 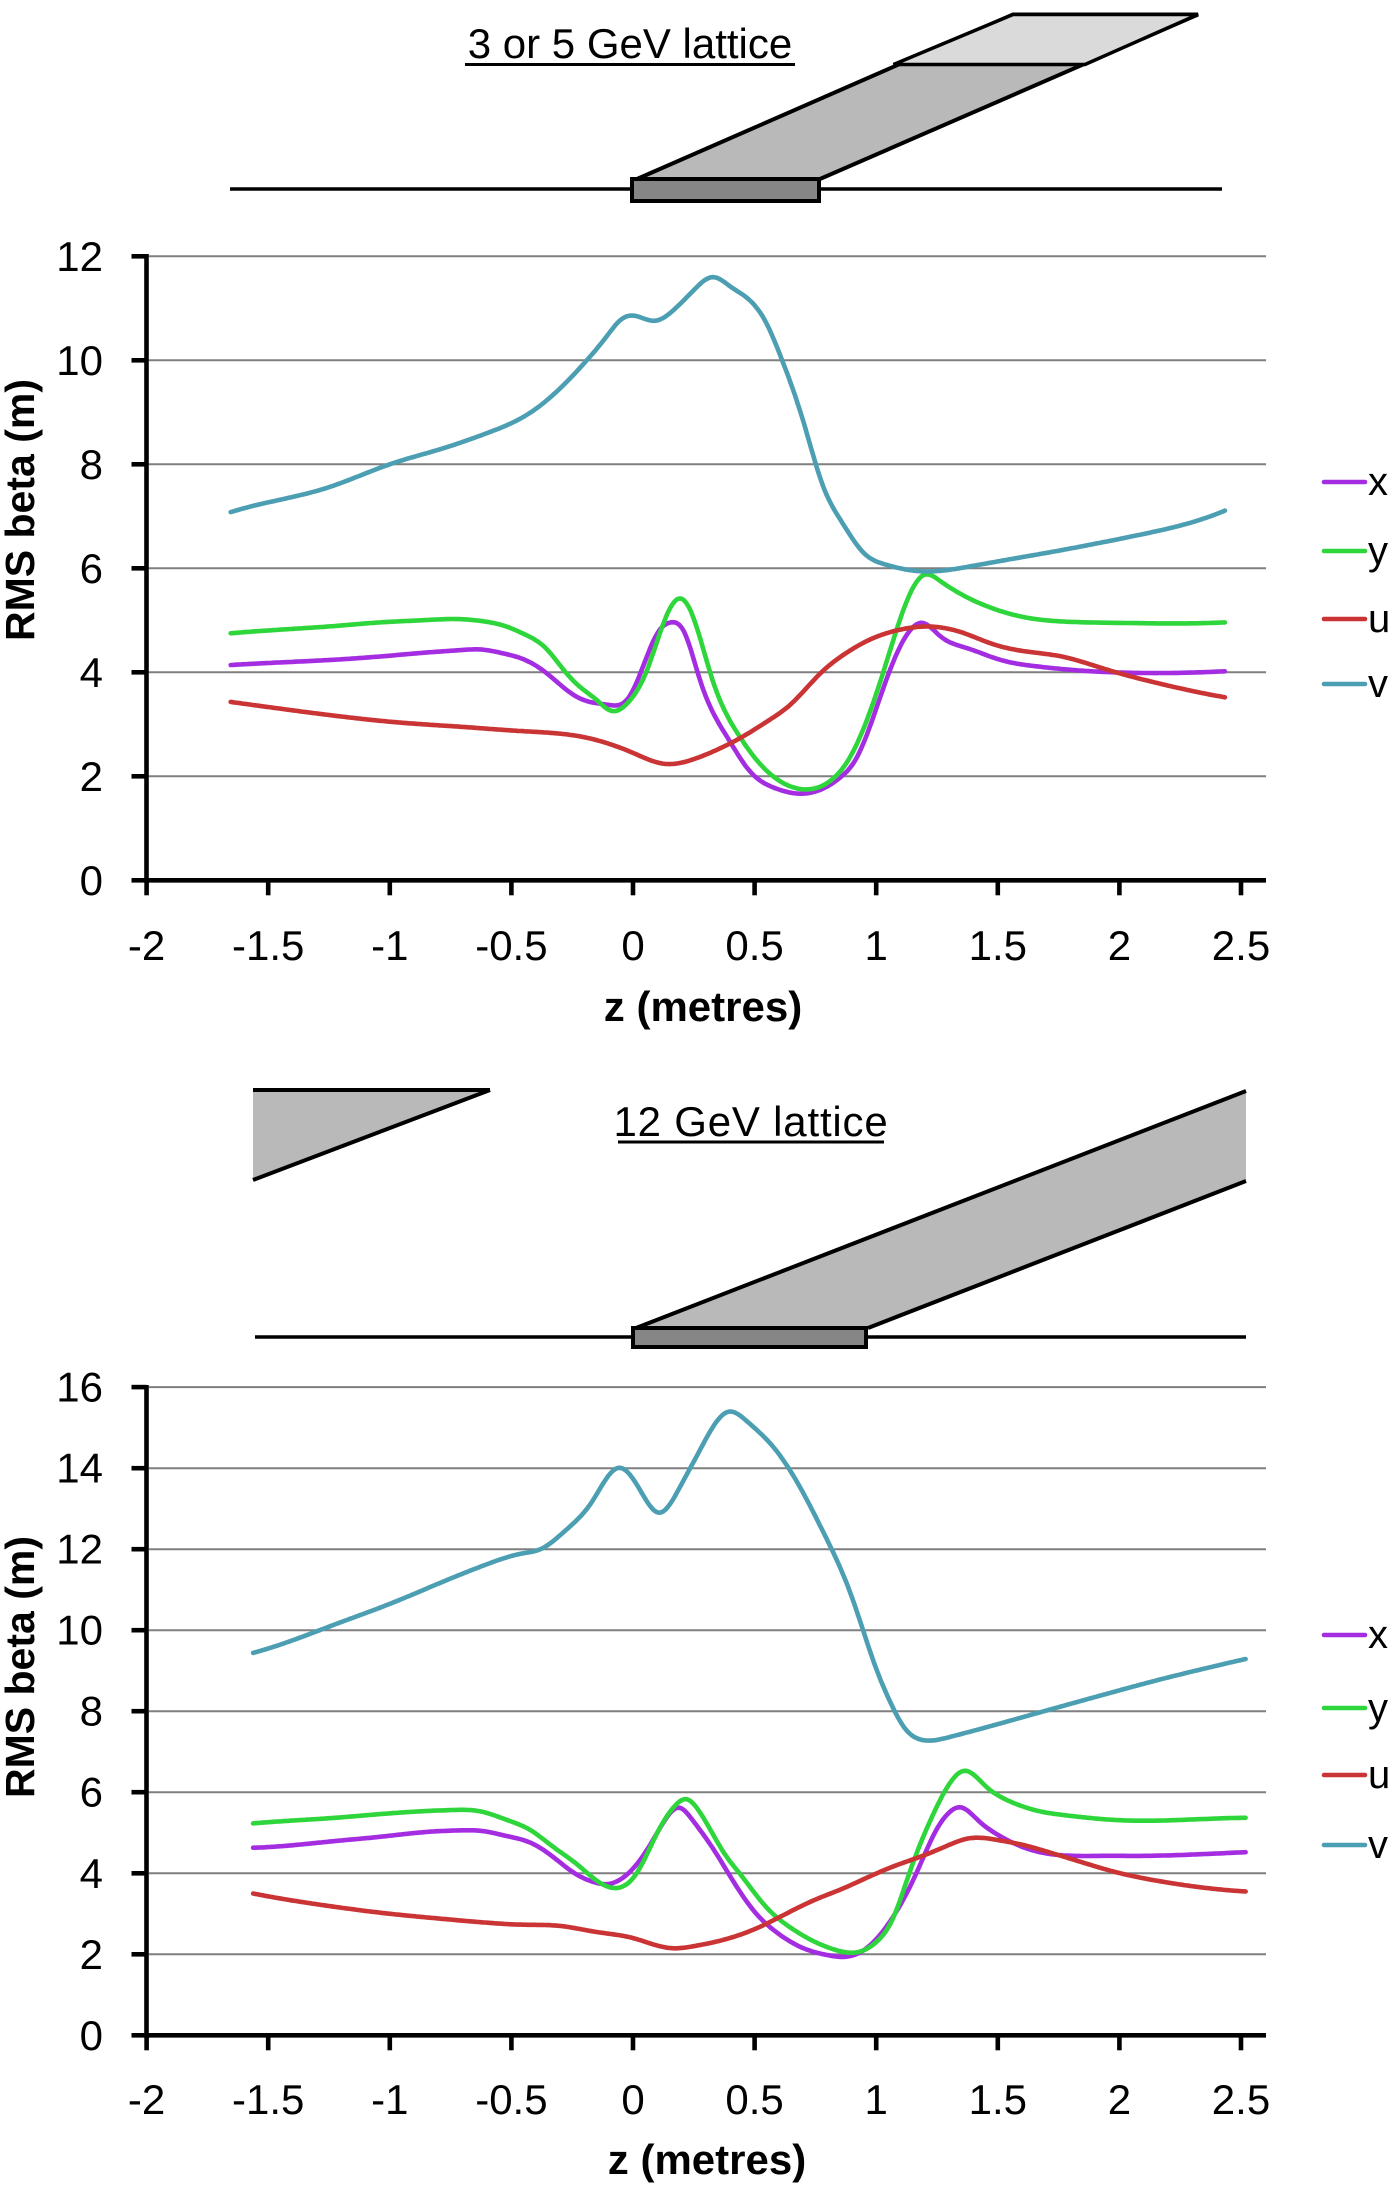 What do you see at coordinates (79, 1387) in the screenshot?
I see `svg-text: 16` at bounding box center [79, 1387].